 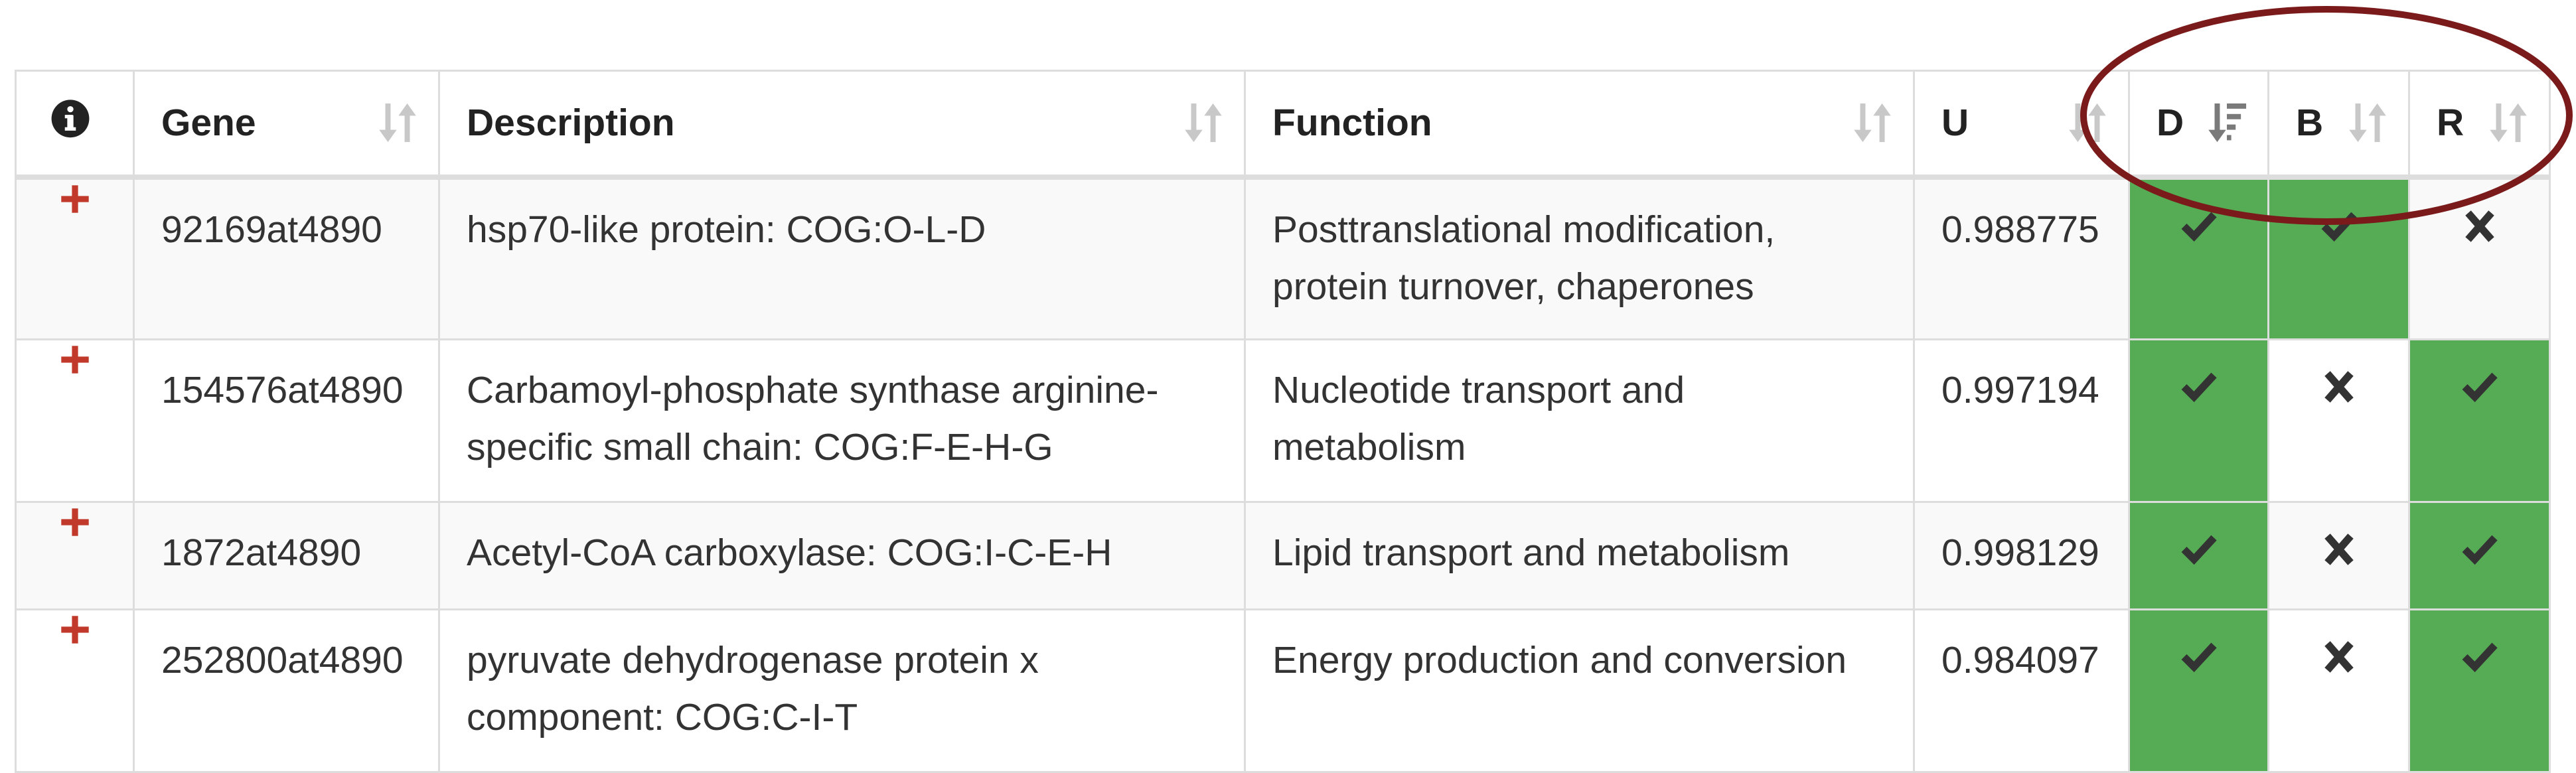 I want to click on header-r: R, so click(x=2479, y=125).